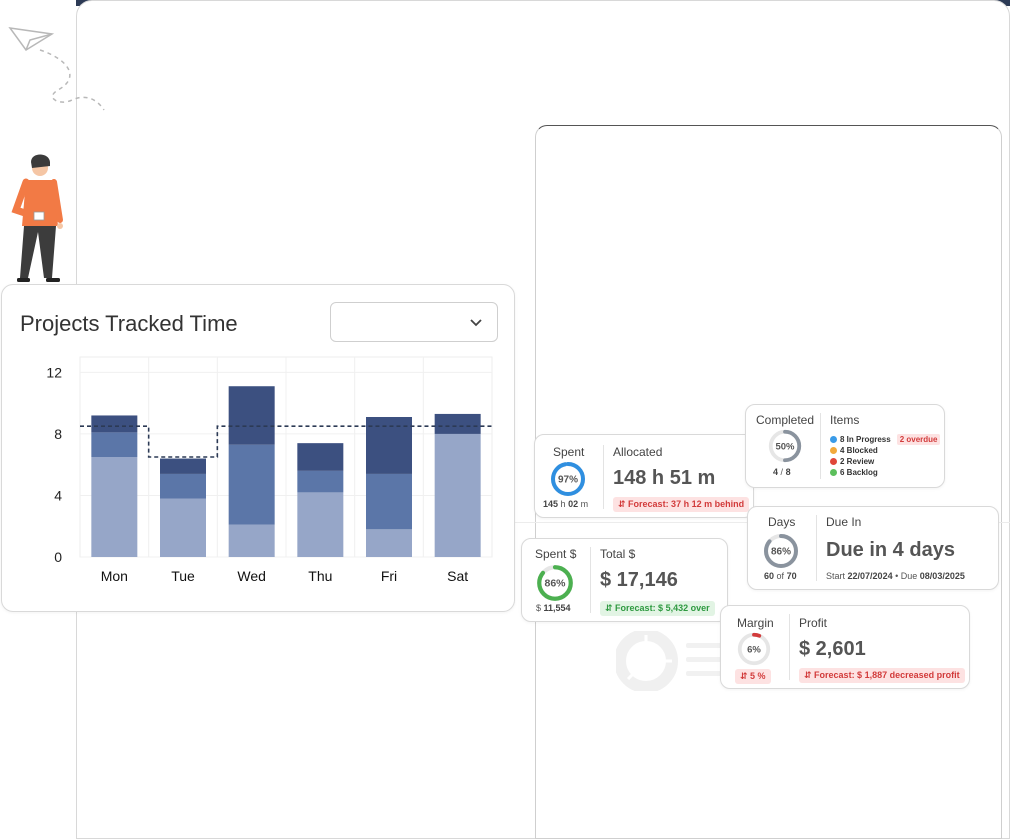 The height and width of the screenshot is (839, 1010). I want to click on profit-forecast-badge: ⇵ Forecast: $ 1,887 decreased profit, so click(882, 675).